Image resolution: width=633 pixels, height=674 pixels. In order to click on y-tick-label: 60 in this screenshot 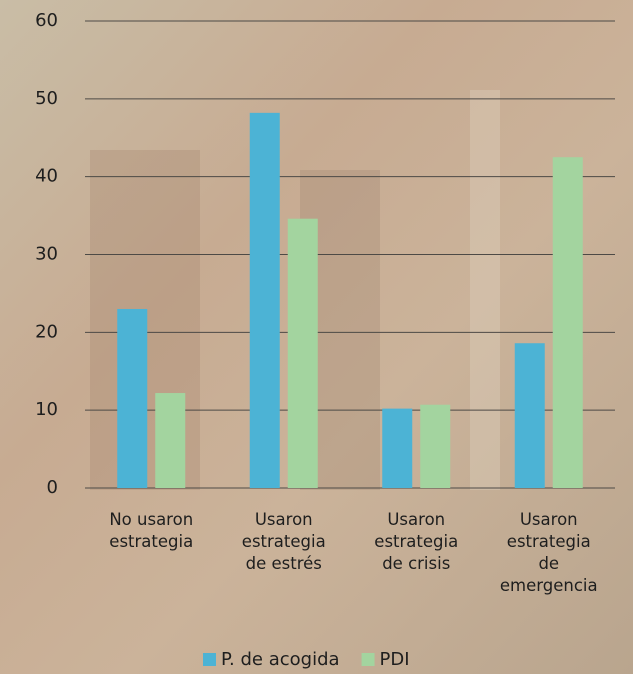, I will do `click(46, 20)`.